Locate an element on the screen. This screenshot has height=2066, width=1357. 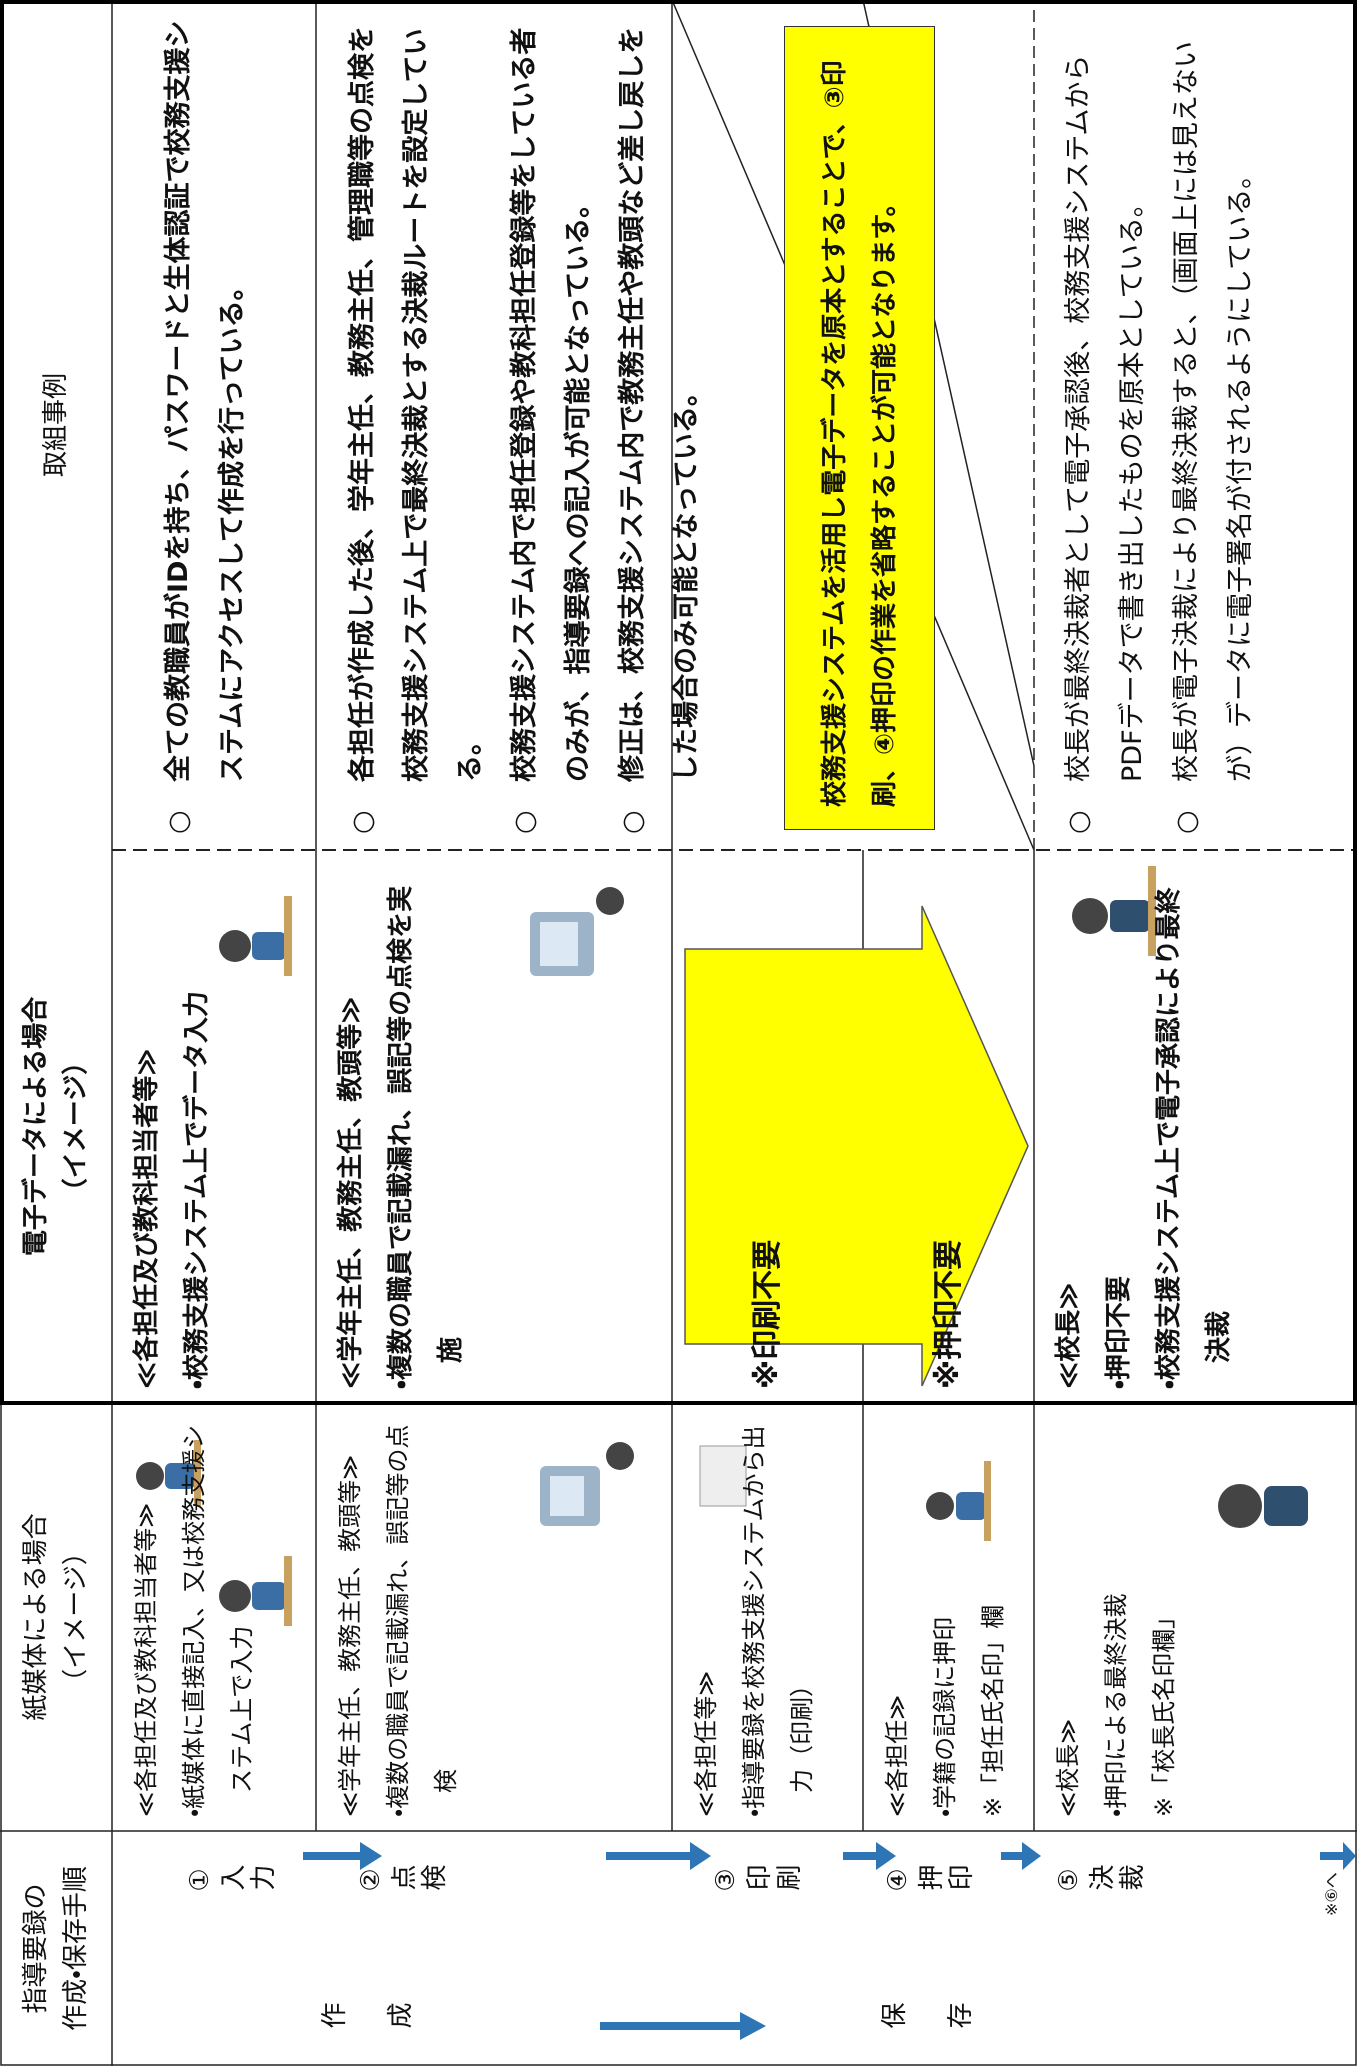
step-label: ④押印 is located at coordinates (933, 1878).